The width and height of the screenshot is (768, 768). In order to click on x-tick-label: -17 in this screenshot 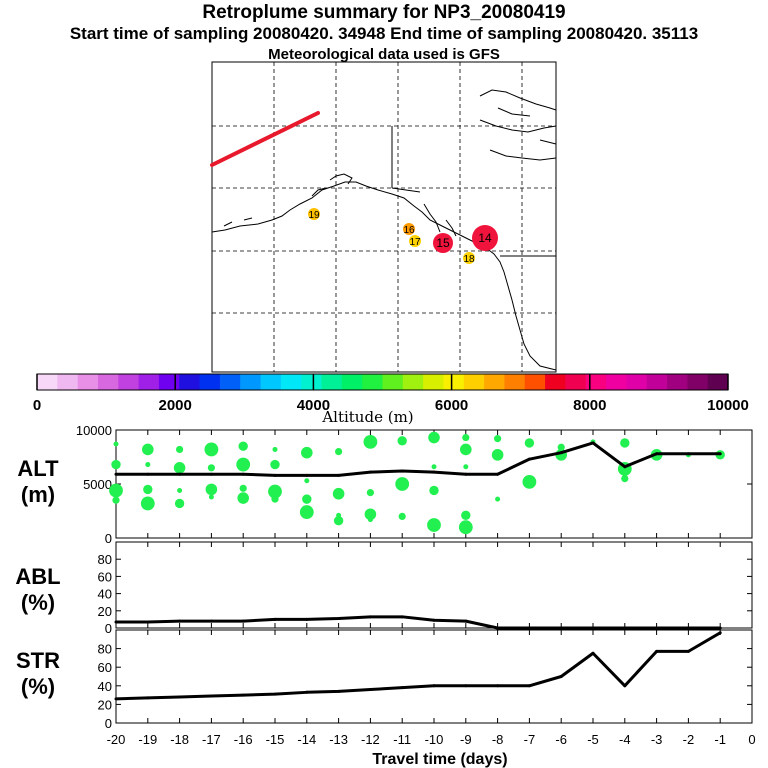, I will do `click(211, 739)`.